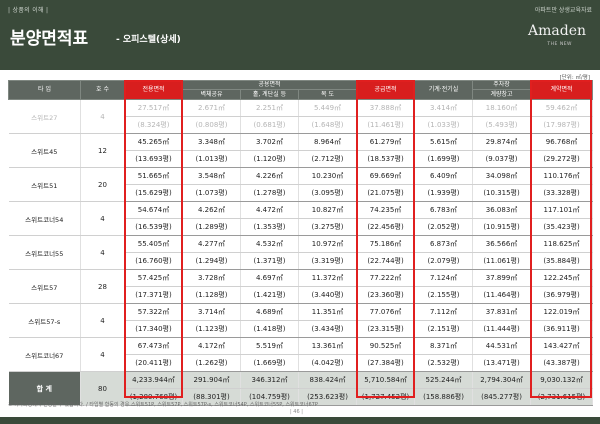  I want to click on type-cell: 스위트코너67, so click(44, 354).